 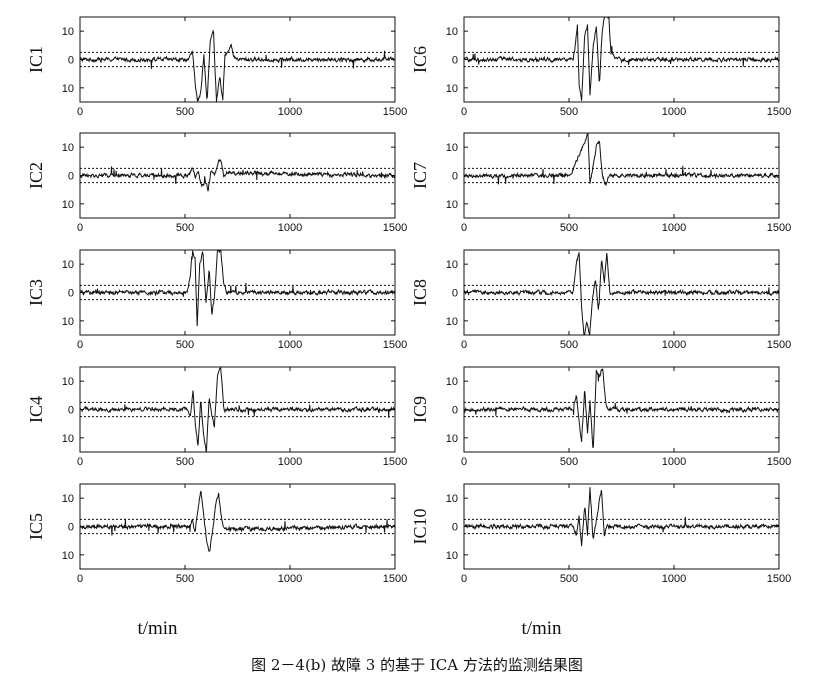 I want to click on y-axis-label: IC7, so click(x=420, y=175).